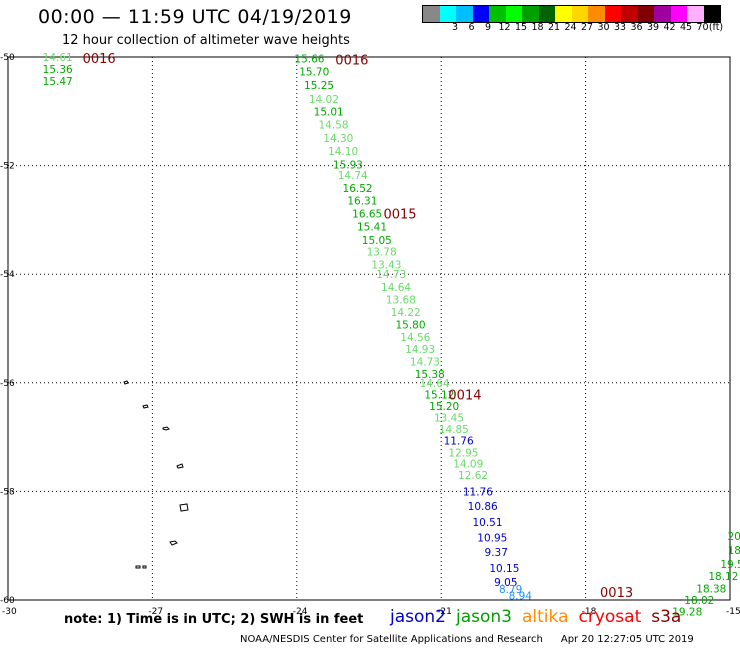  What do you see at coordinates (504, 569) in the screenshot?
I see `wave-height-label: 10.15` at bounding box center [504, 569].